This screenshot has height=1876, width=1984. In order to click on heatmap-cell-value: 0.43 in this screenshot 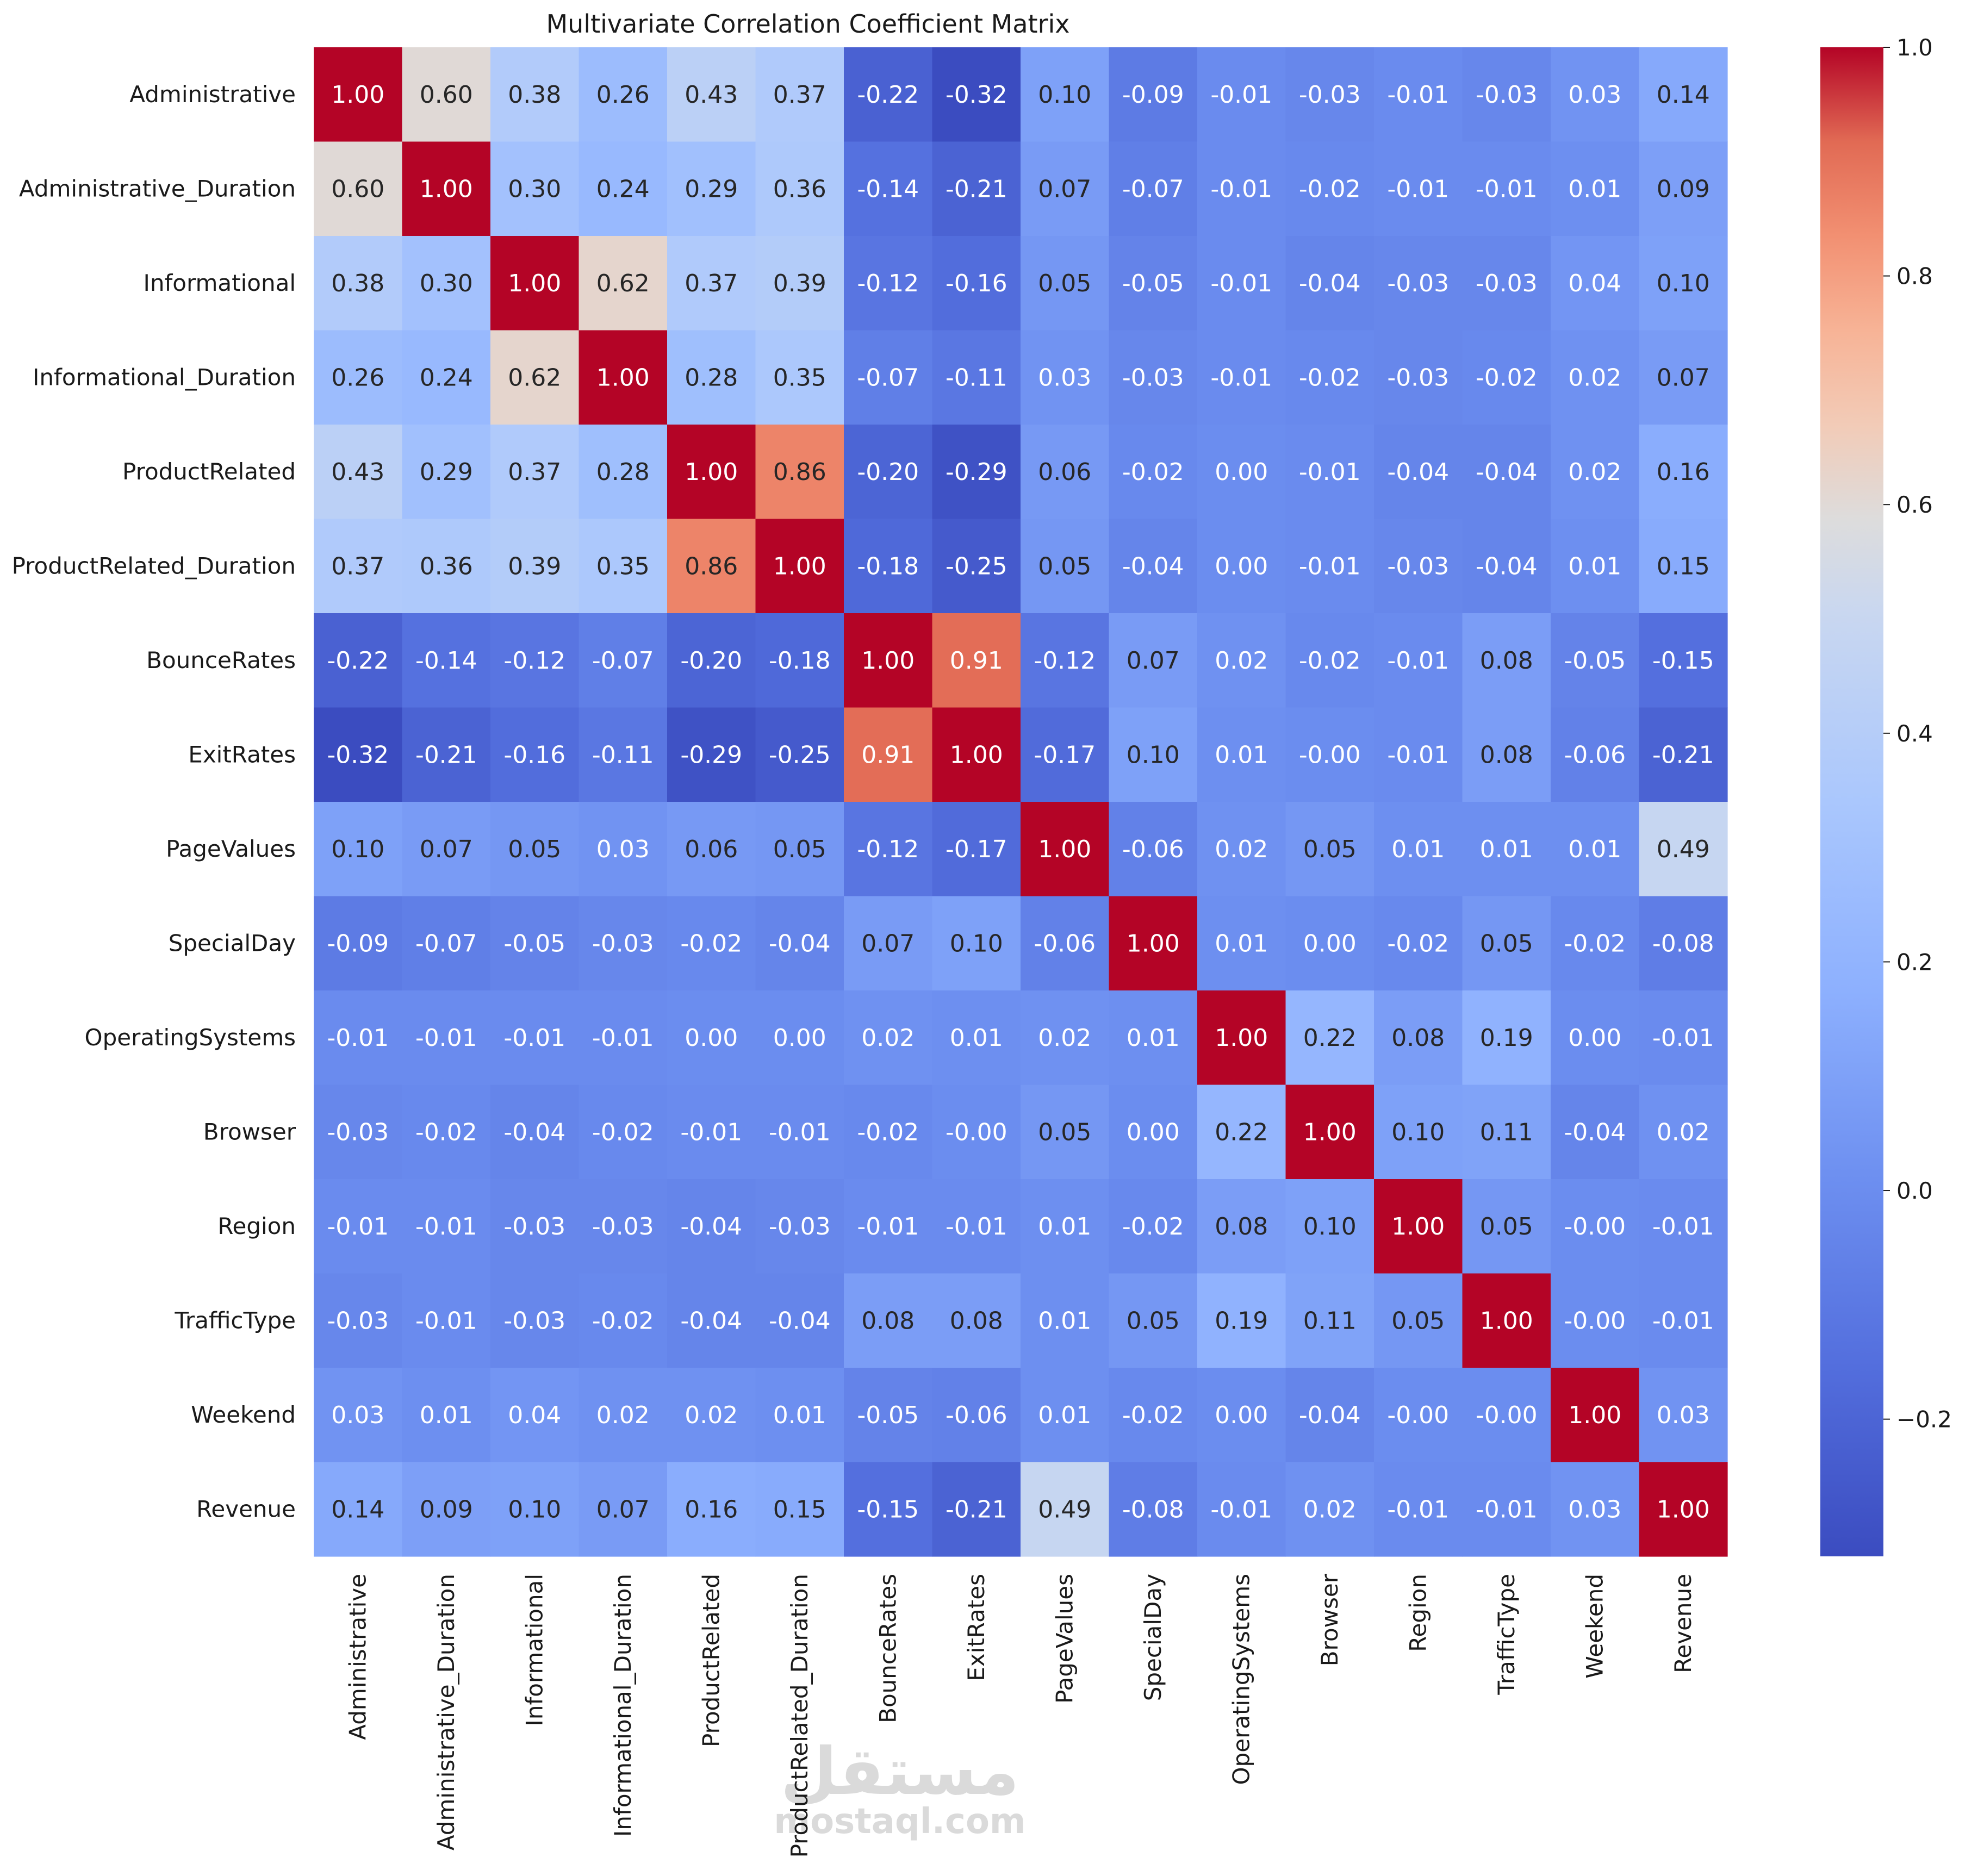, I will do `click(711, 95)`.